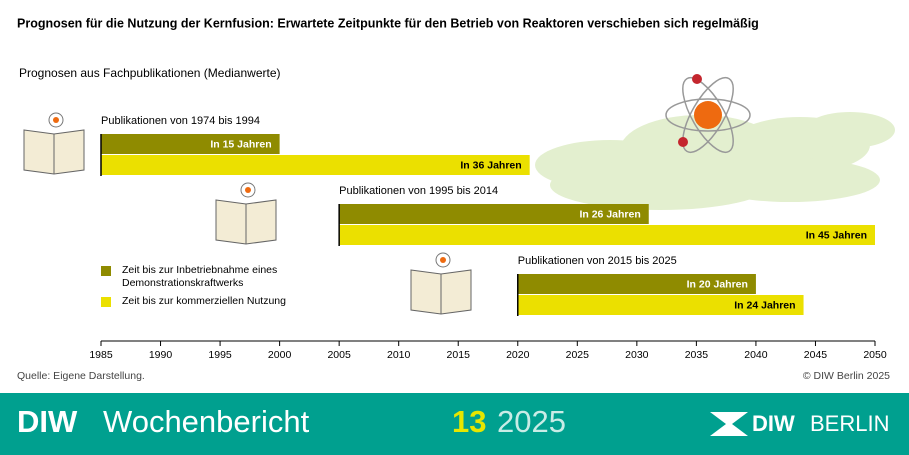  What do you see at coordinates (418, 191) in the screenshot?
I see `group-label: Publikationen von 1995 bis 2014` at bounding box center [418, 191].